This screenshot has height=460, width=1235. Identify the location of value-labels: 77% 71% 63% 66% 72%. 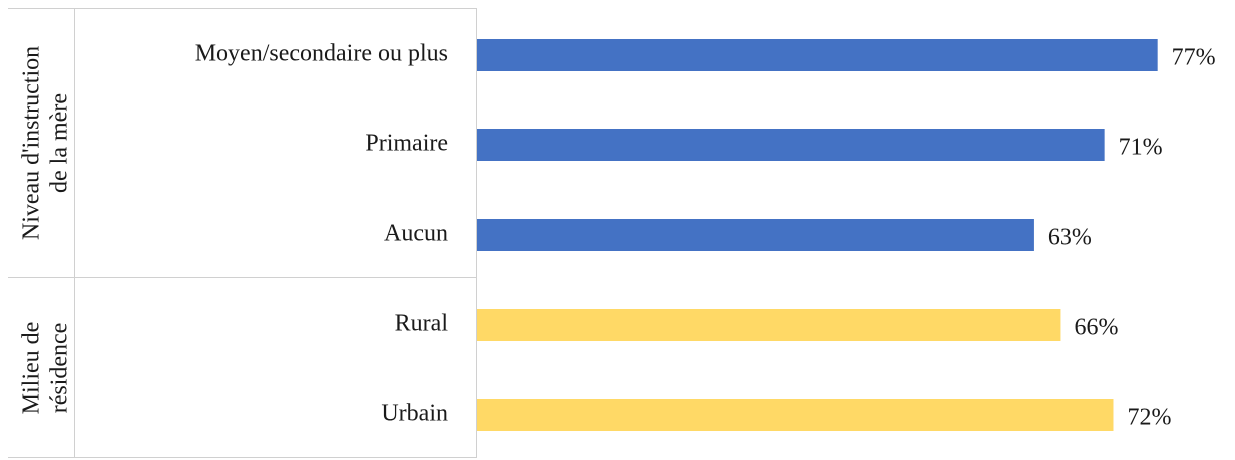
(1132, 238).